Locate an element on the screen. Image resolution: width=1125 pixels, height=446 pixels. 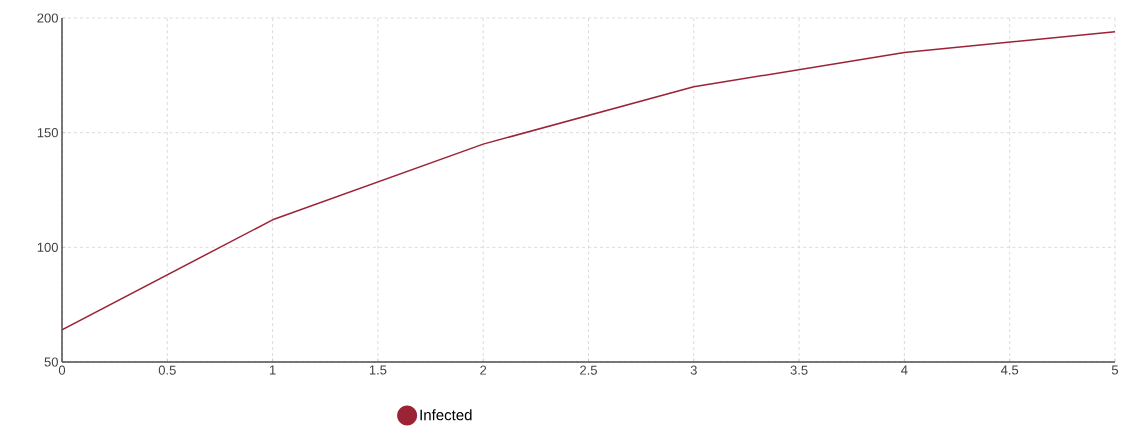
x-tick-label: 2 is located at coordinates (483, 370).